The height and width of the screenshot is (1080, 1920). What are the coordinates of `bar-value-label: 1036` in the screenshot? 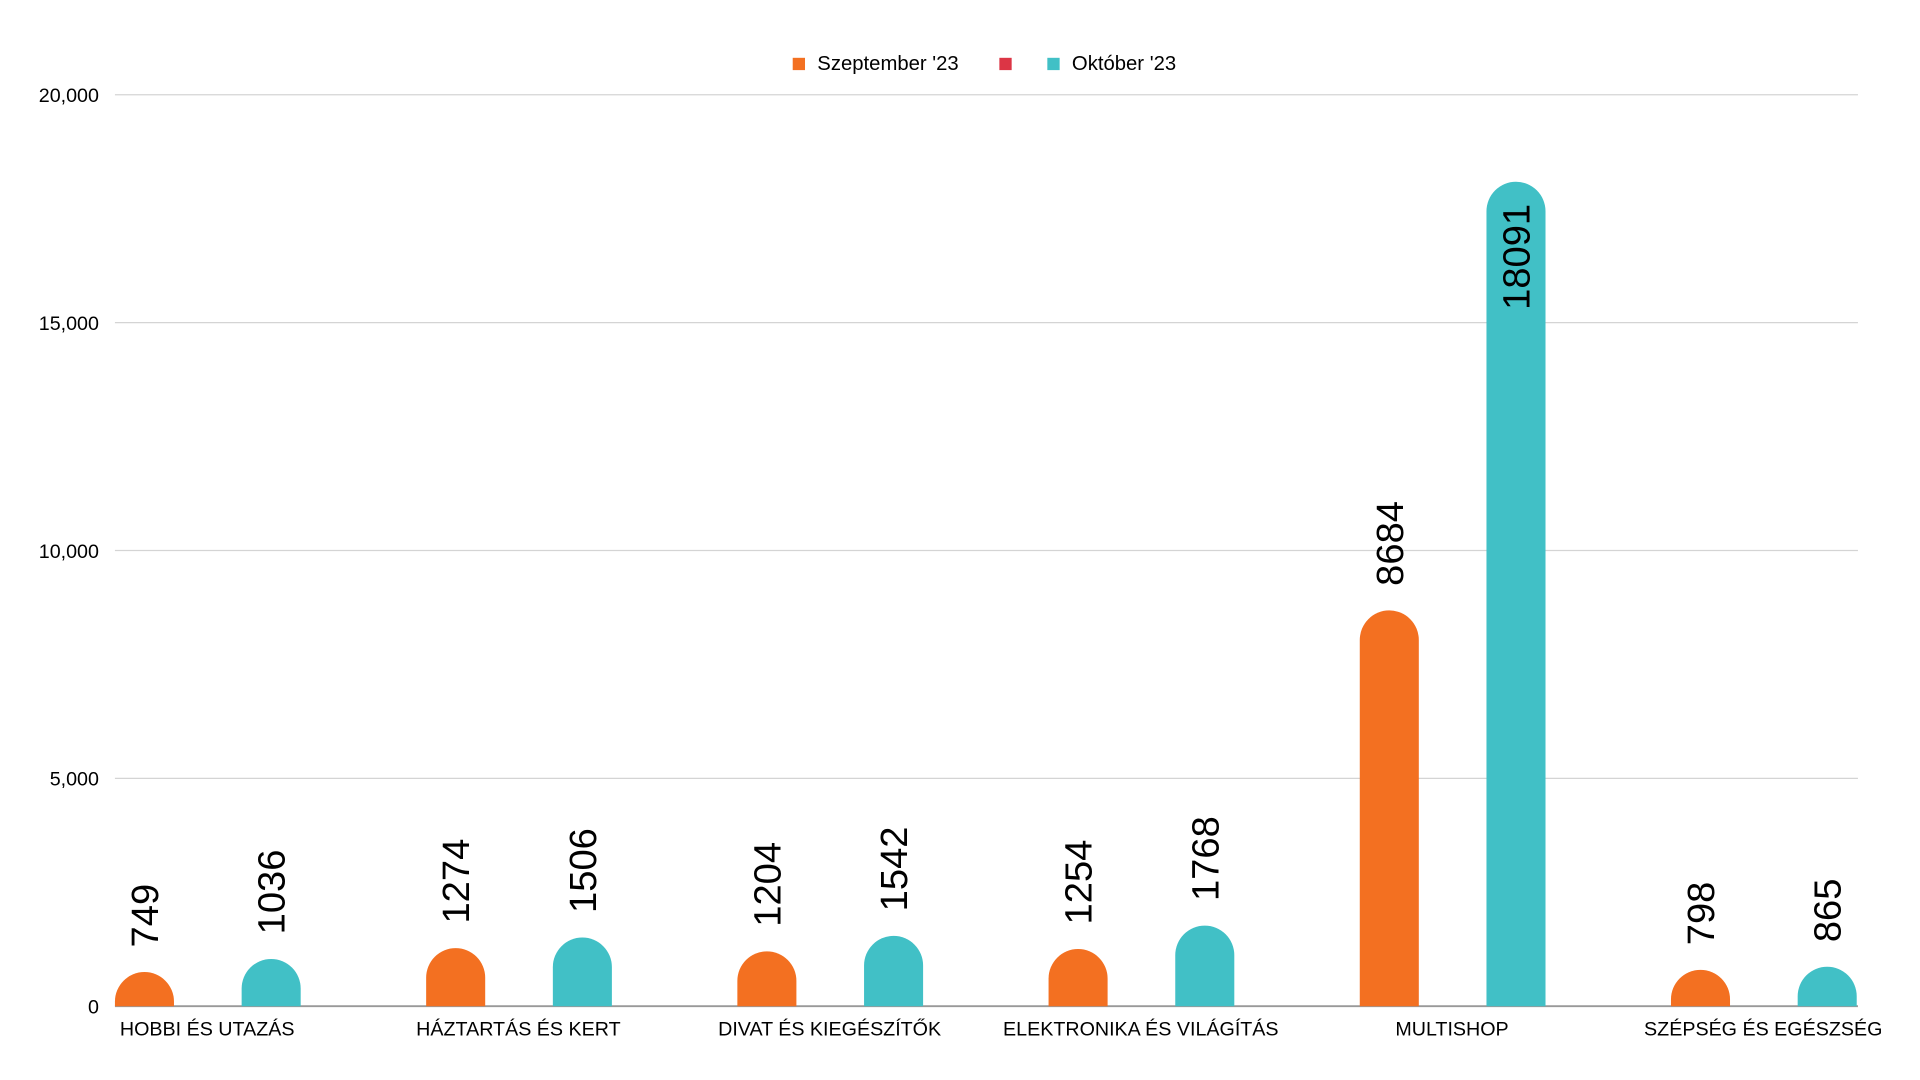 It's located at (272, 892).